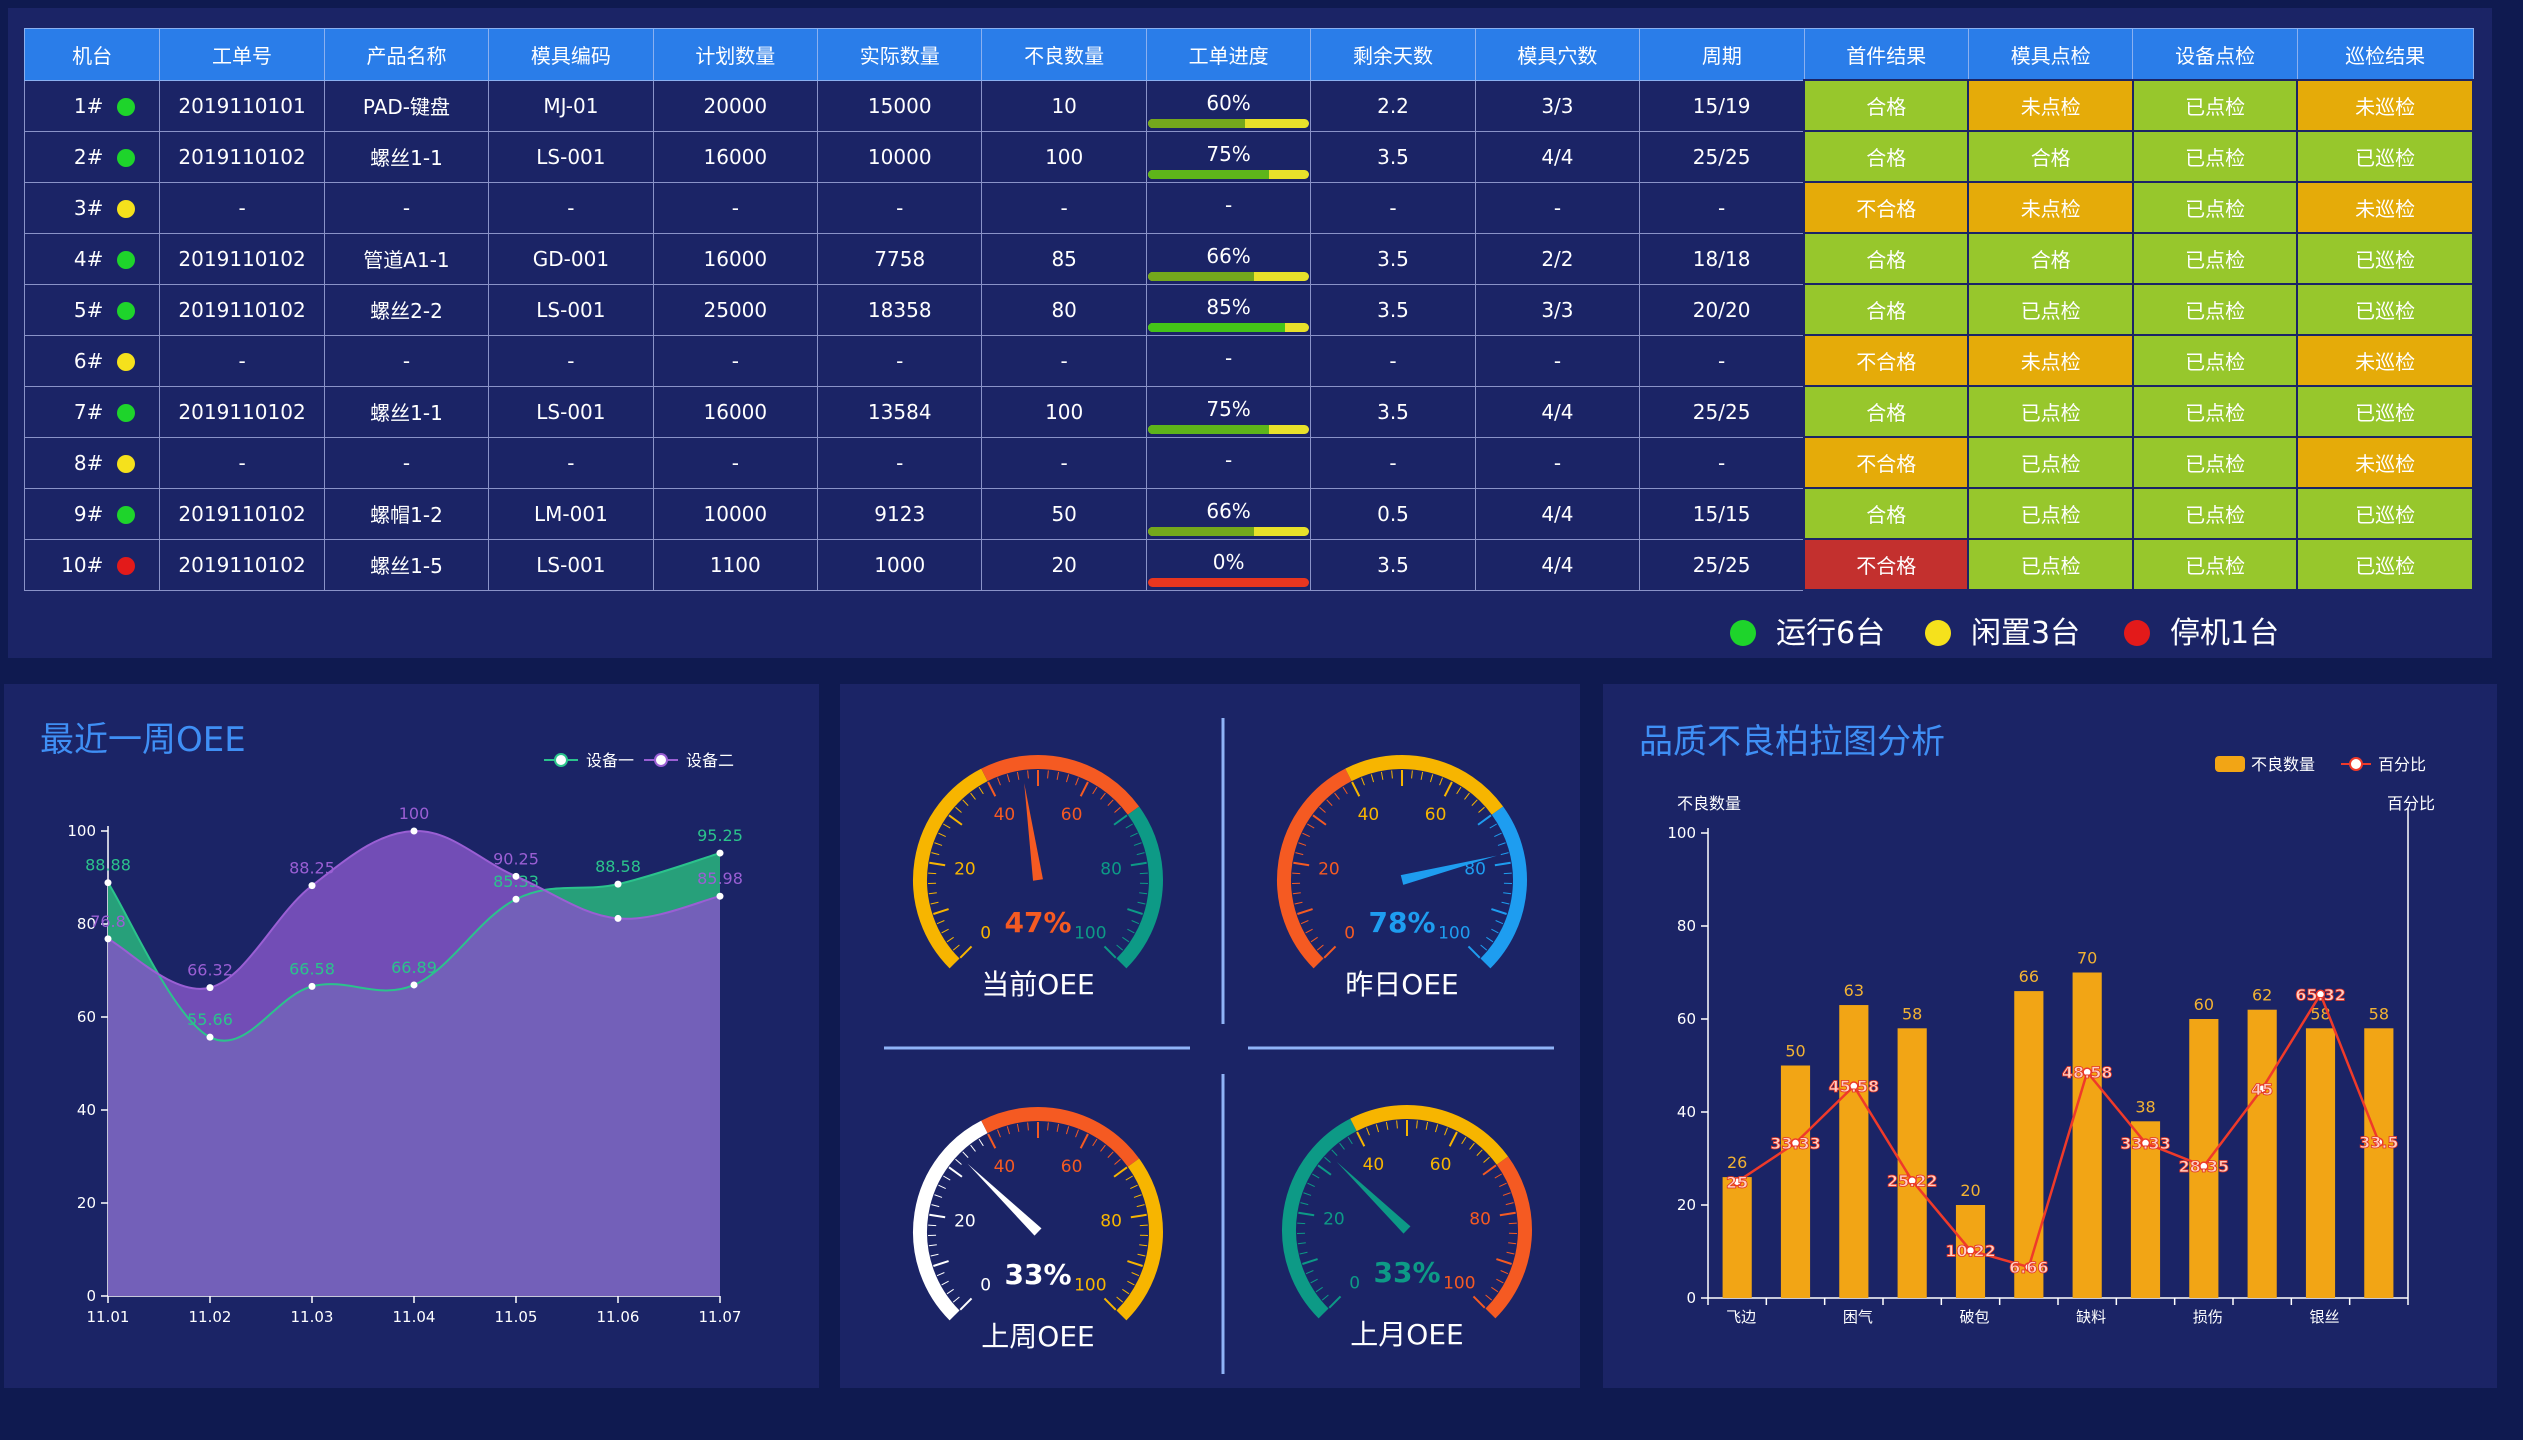  I want to click on gauge-tick-label: 40, so click(1369, 815).